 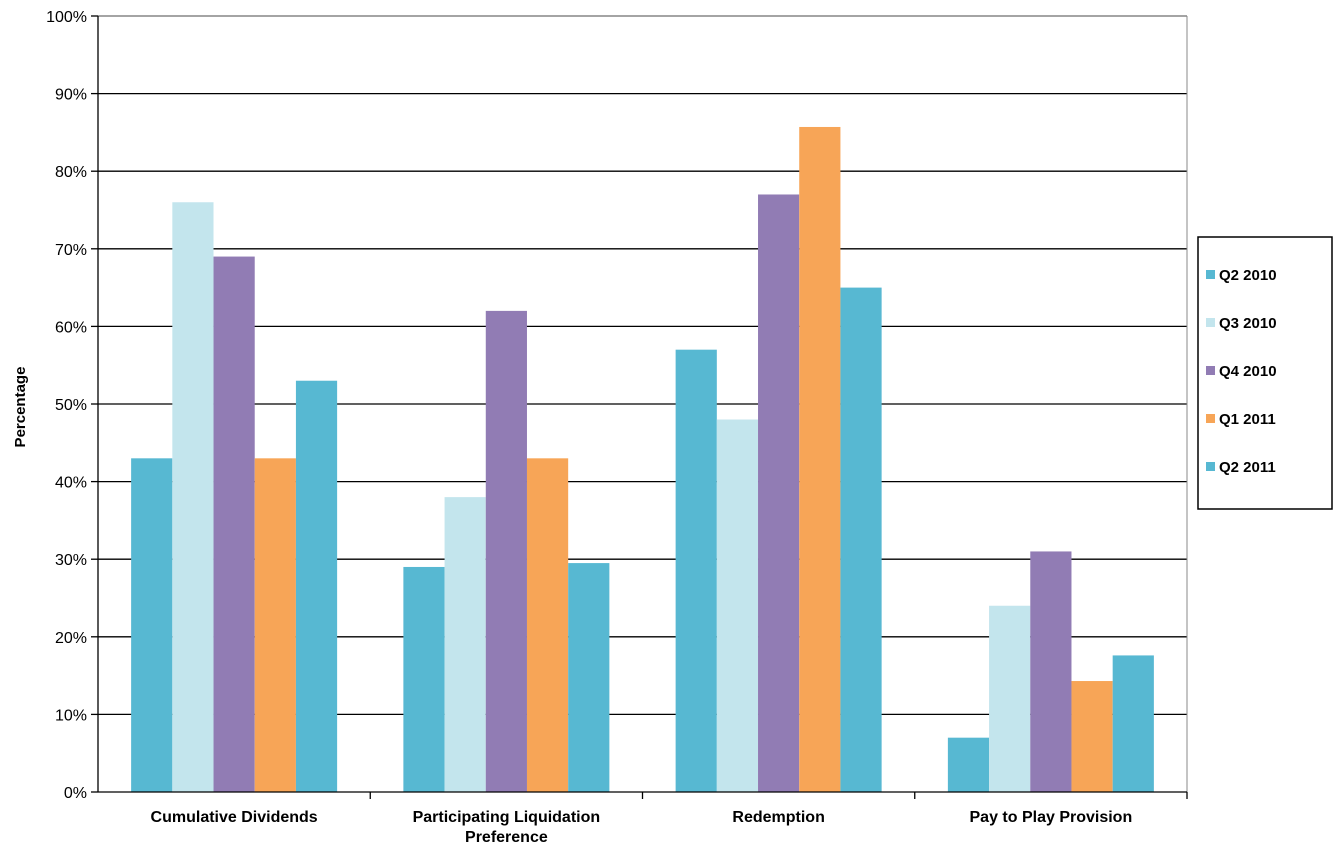 I want to click on y-tick-label: 60%, so click(x=71, y=327).